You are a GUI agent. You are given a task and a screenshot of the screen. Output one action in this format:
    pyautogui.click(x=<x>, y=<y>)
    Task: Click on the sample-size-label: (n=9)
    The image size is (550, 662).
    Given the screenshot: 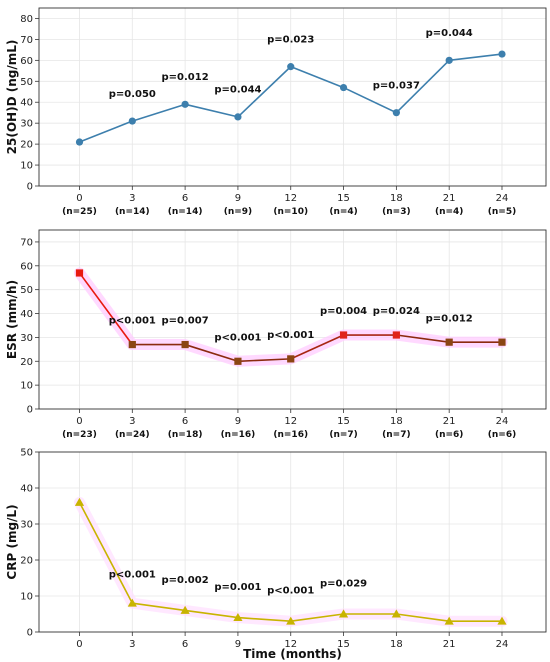 What is the action you would take?
    pyautogui.click(x=238, y=212)
    